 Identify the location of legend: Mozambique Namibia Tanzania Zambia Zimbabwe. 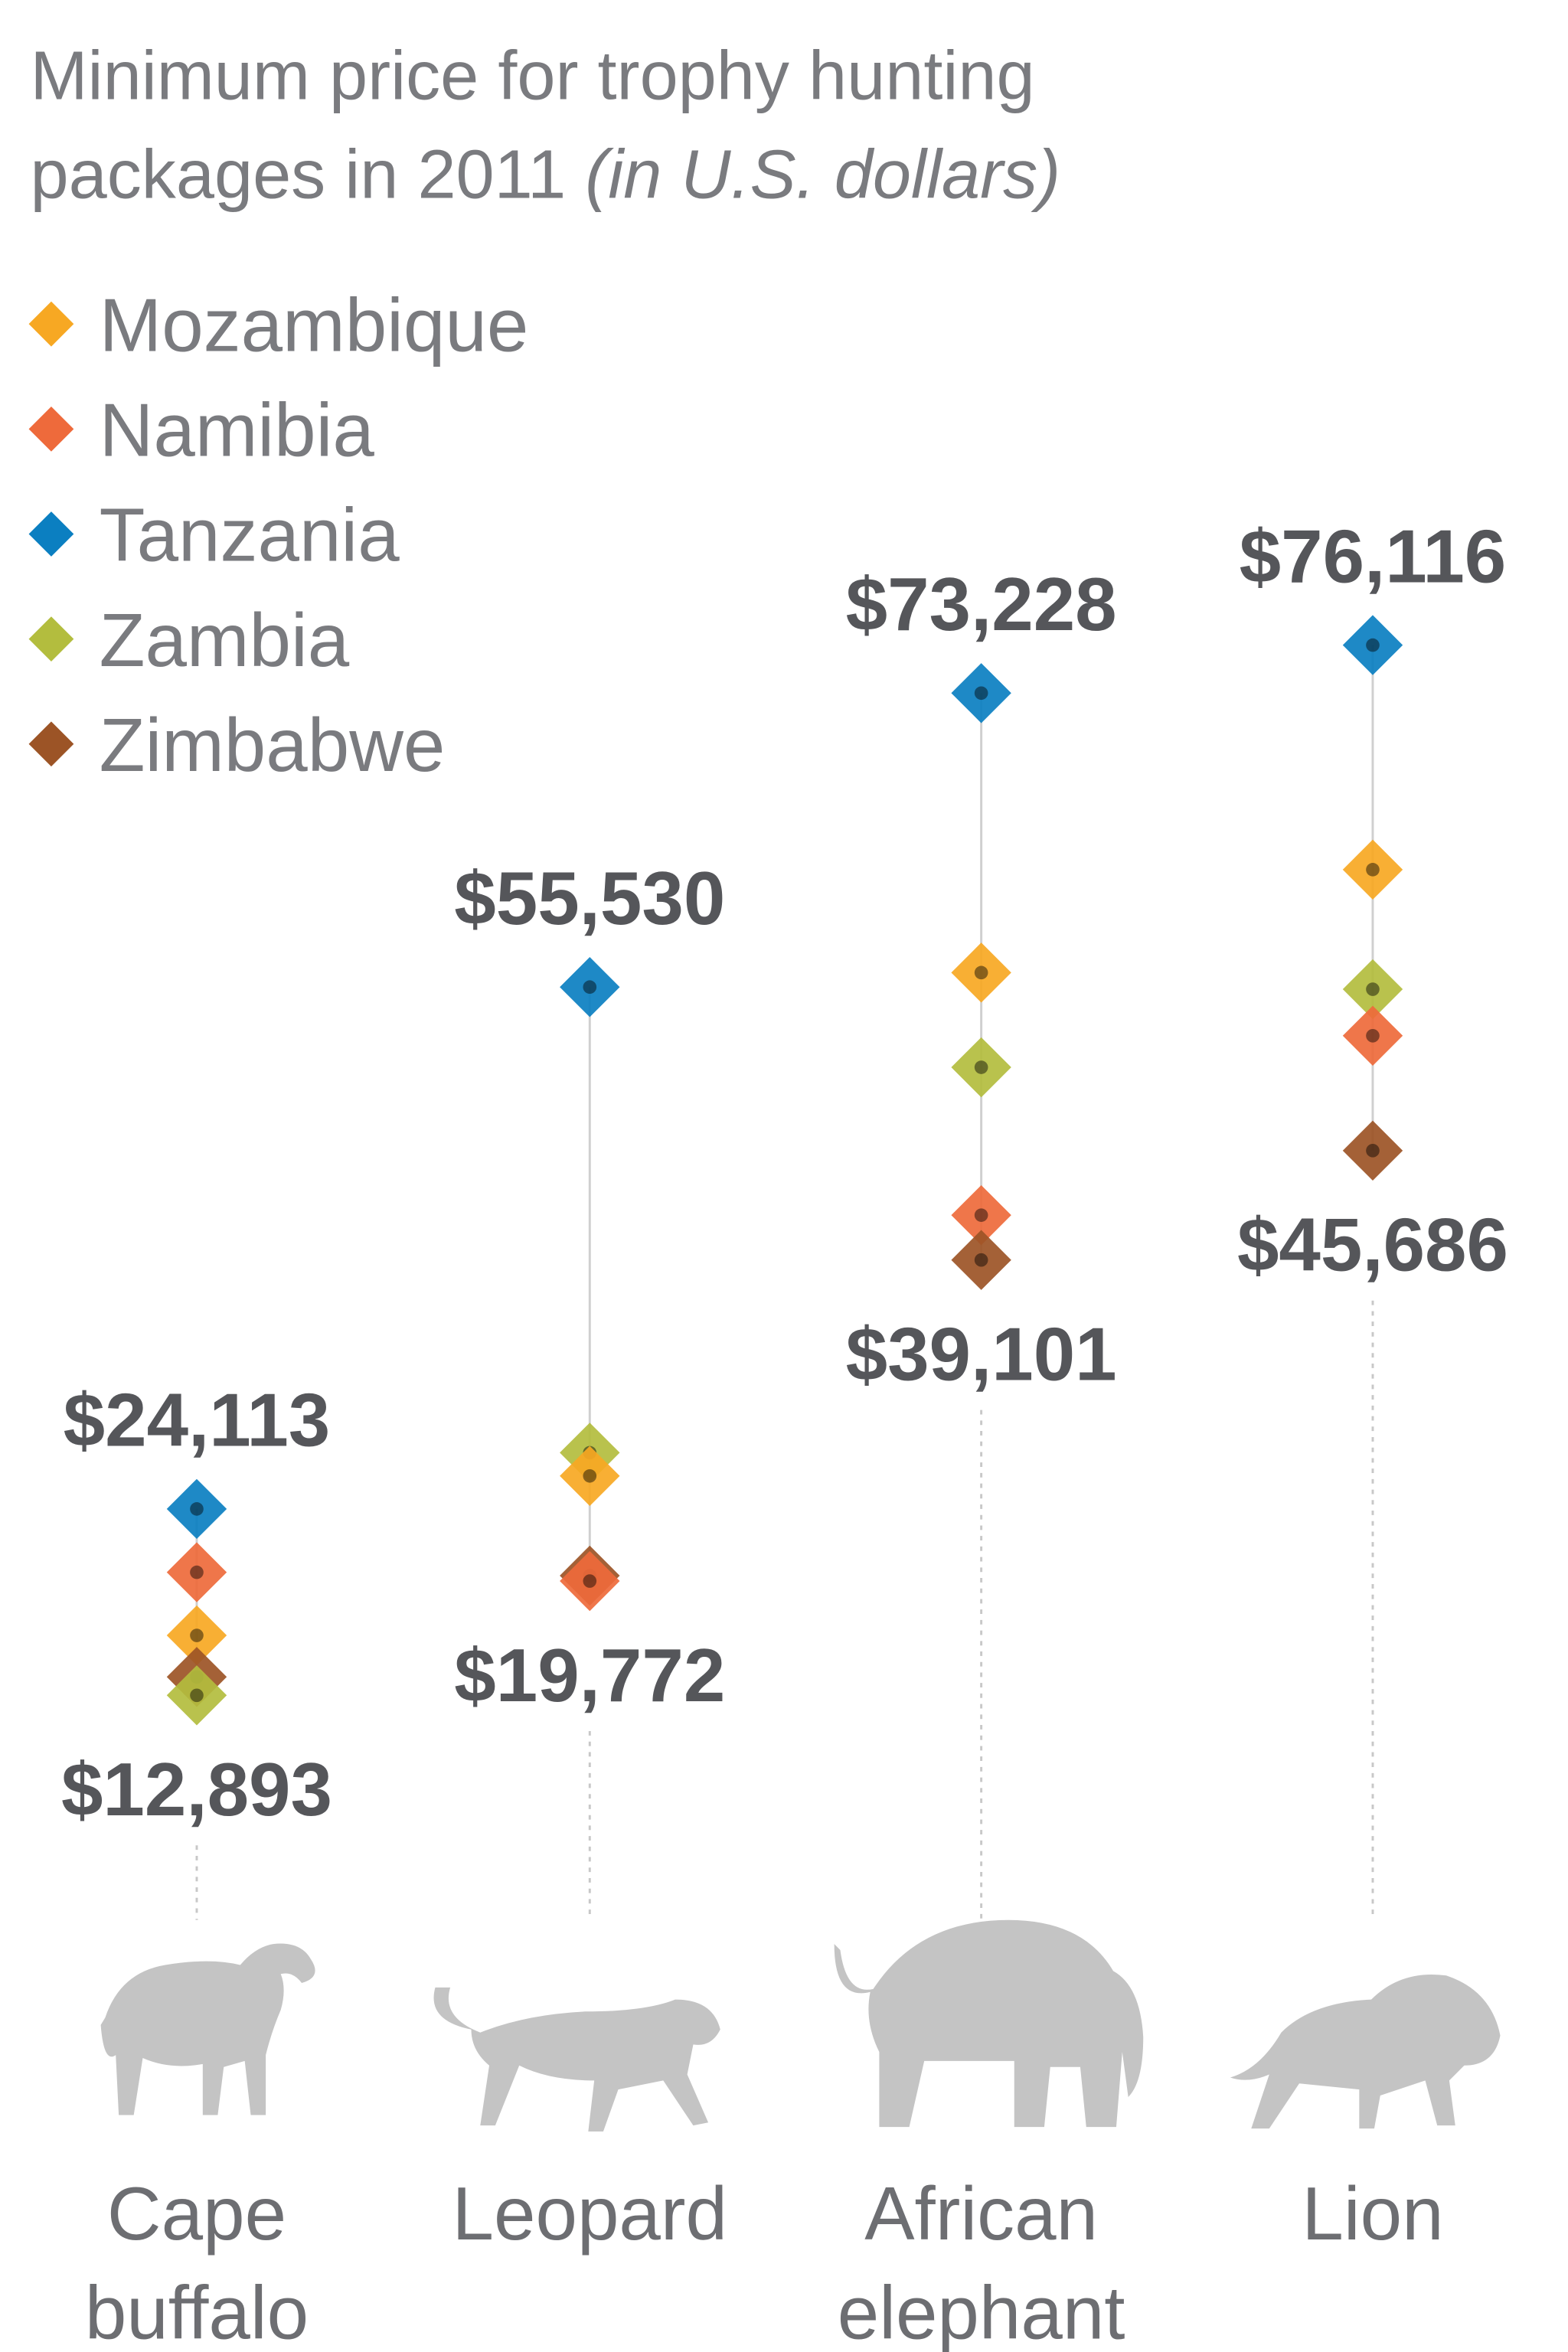
(278, 535).